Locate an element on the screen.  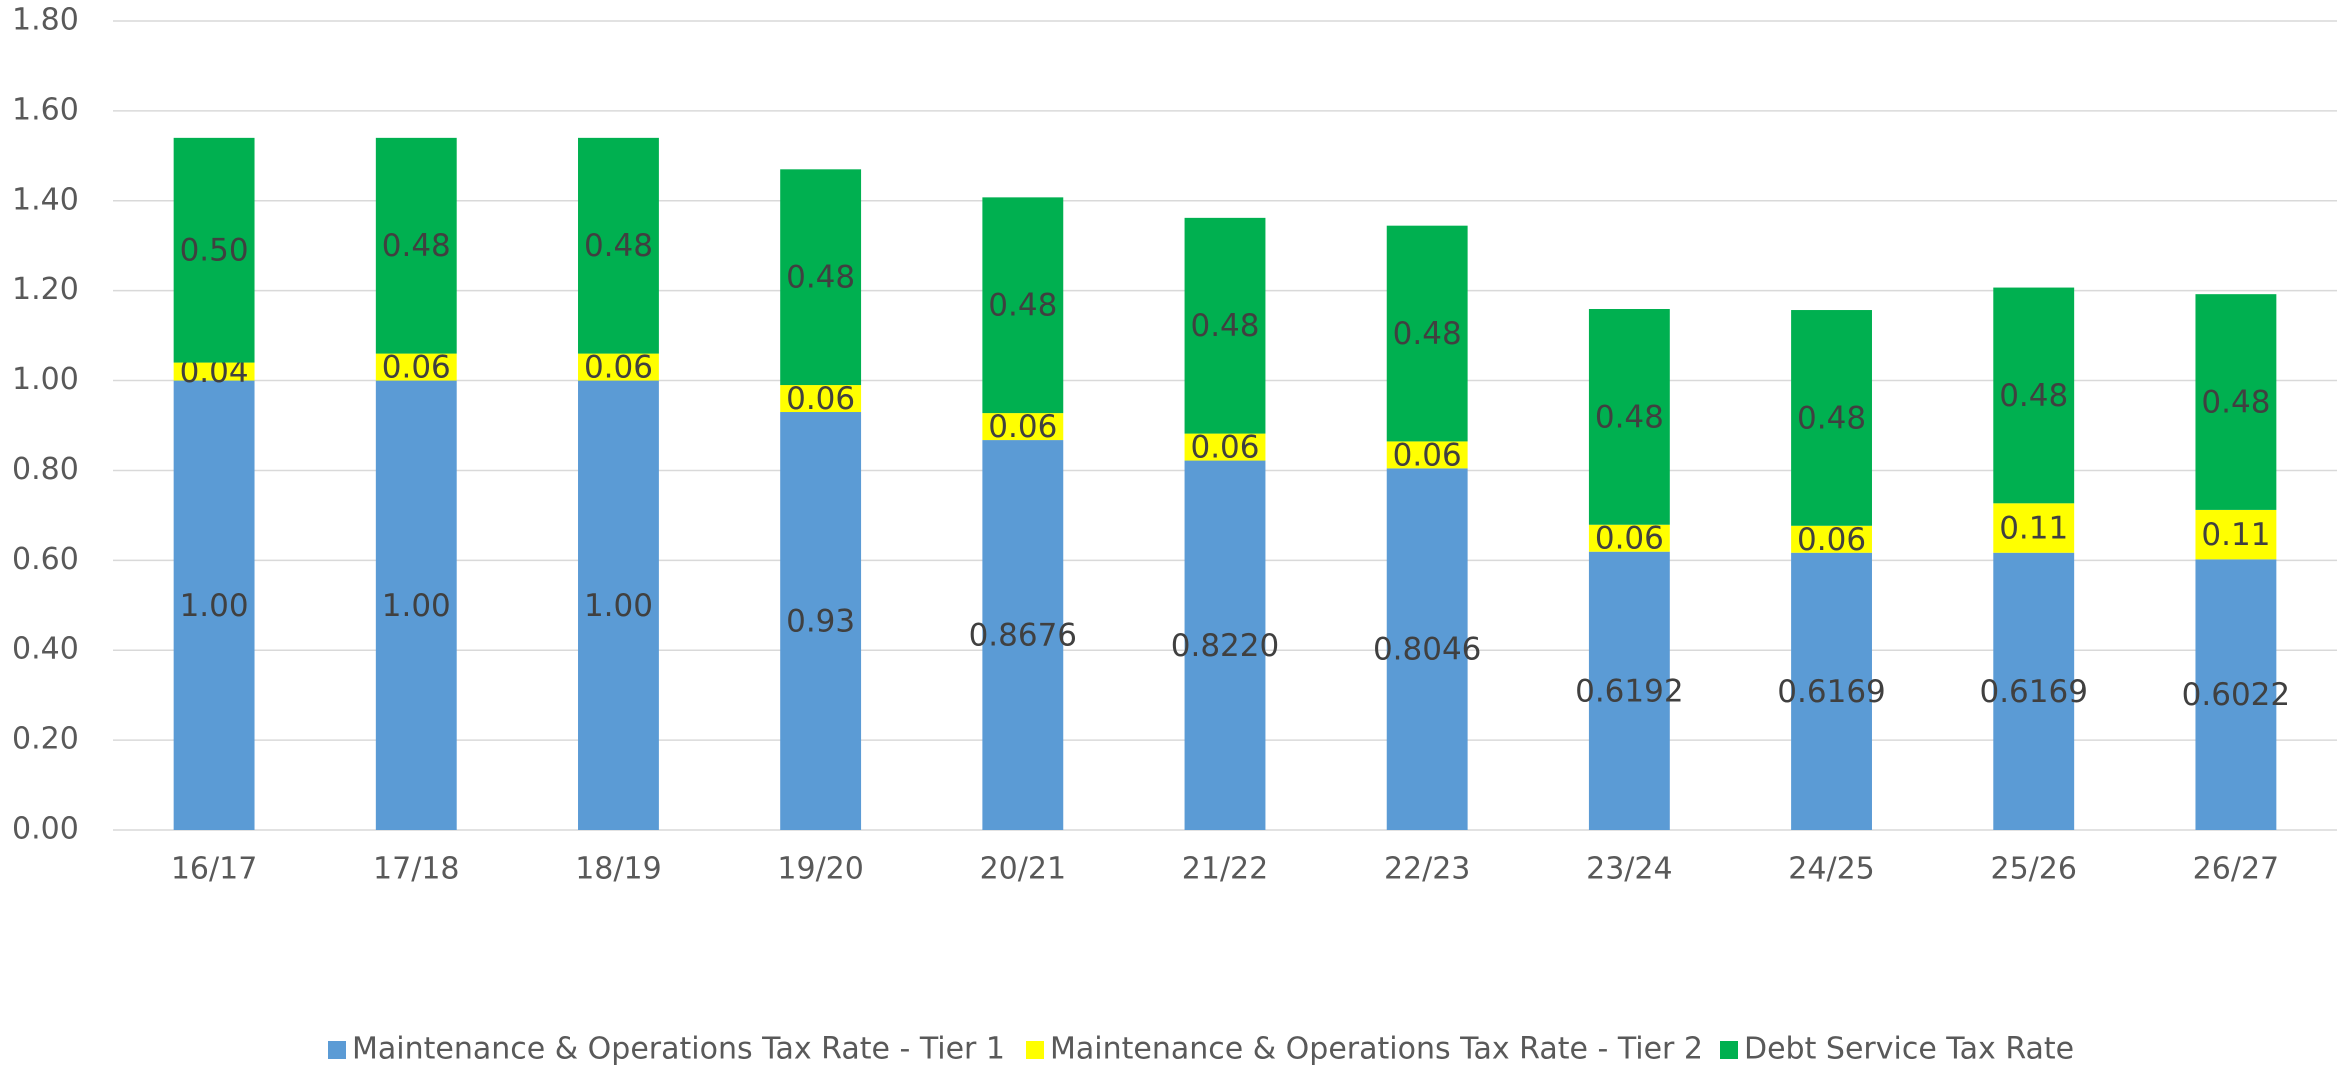
x-tick-label: 25/26 is located at coordinates (2033, 869).